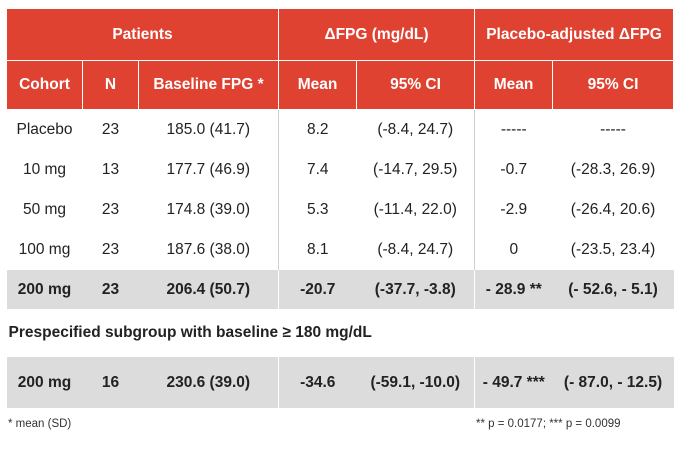  What do you see at coordinates (613, 85) in the screenshot?
I see `col-header-adj-ci: 95% CI` at bounding box center [613, 85].